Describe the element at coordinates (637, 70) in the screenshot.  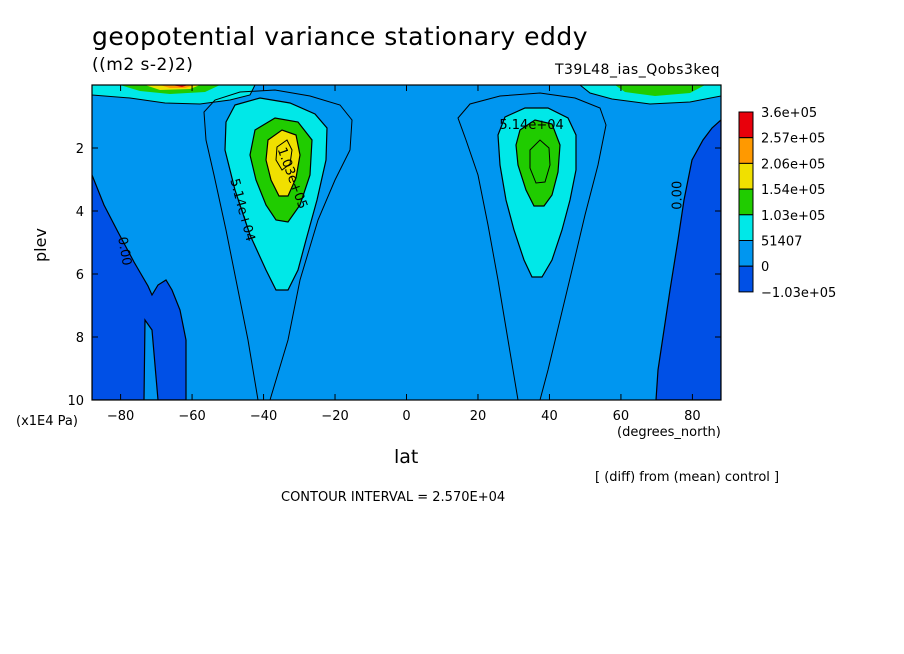
I see `run-id: T39L48_ias_Qobs3keq` at that location.